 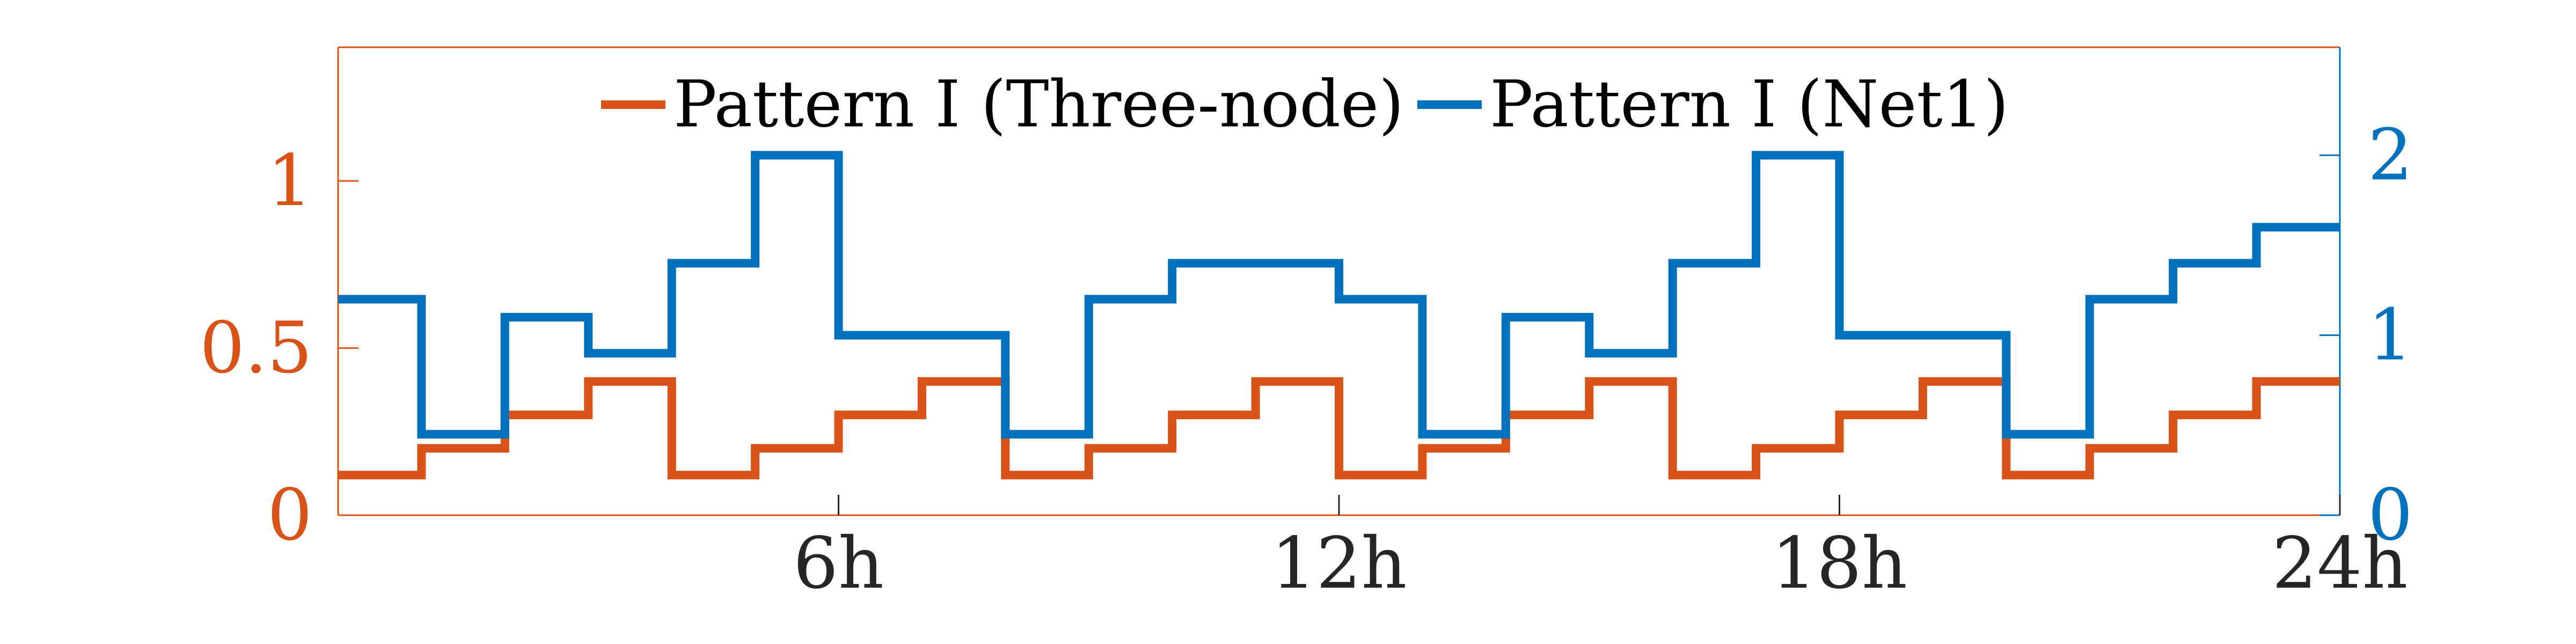 What do you see at coordinates (2390, 155) in the screenshot?
I see `right-y-tick-label: 2` at bounding box center [2390, 155].